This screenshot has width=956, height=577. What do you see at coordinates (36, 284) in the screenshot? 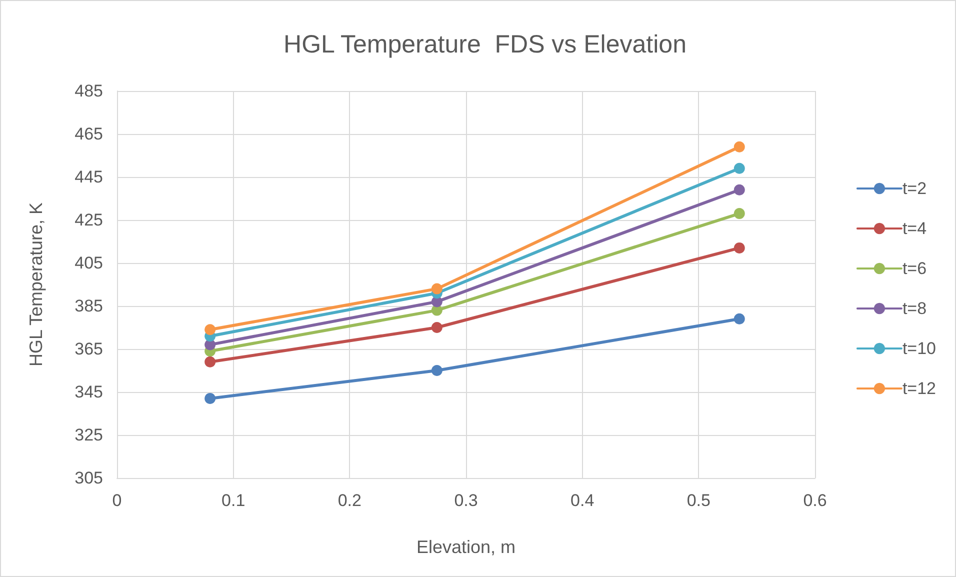
I see `y-axis-title: HGL Temperature, K` at bounding box center [36, 284].